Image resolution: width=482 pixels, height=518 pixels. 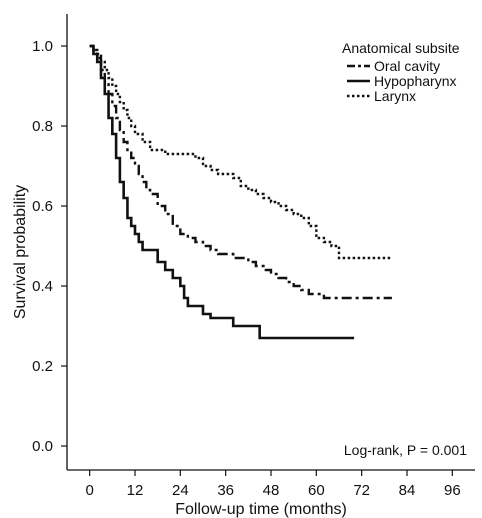 What do you see at coordinates (20, 252) in the screenshot?
I see `y-axis-title: Survival probability` at bounding box center [20, 252].